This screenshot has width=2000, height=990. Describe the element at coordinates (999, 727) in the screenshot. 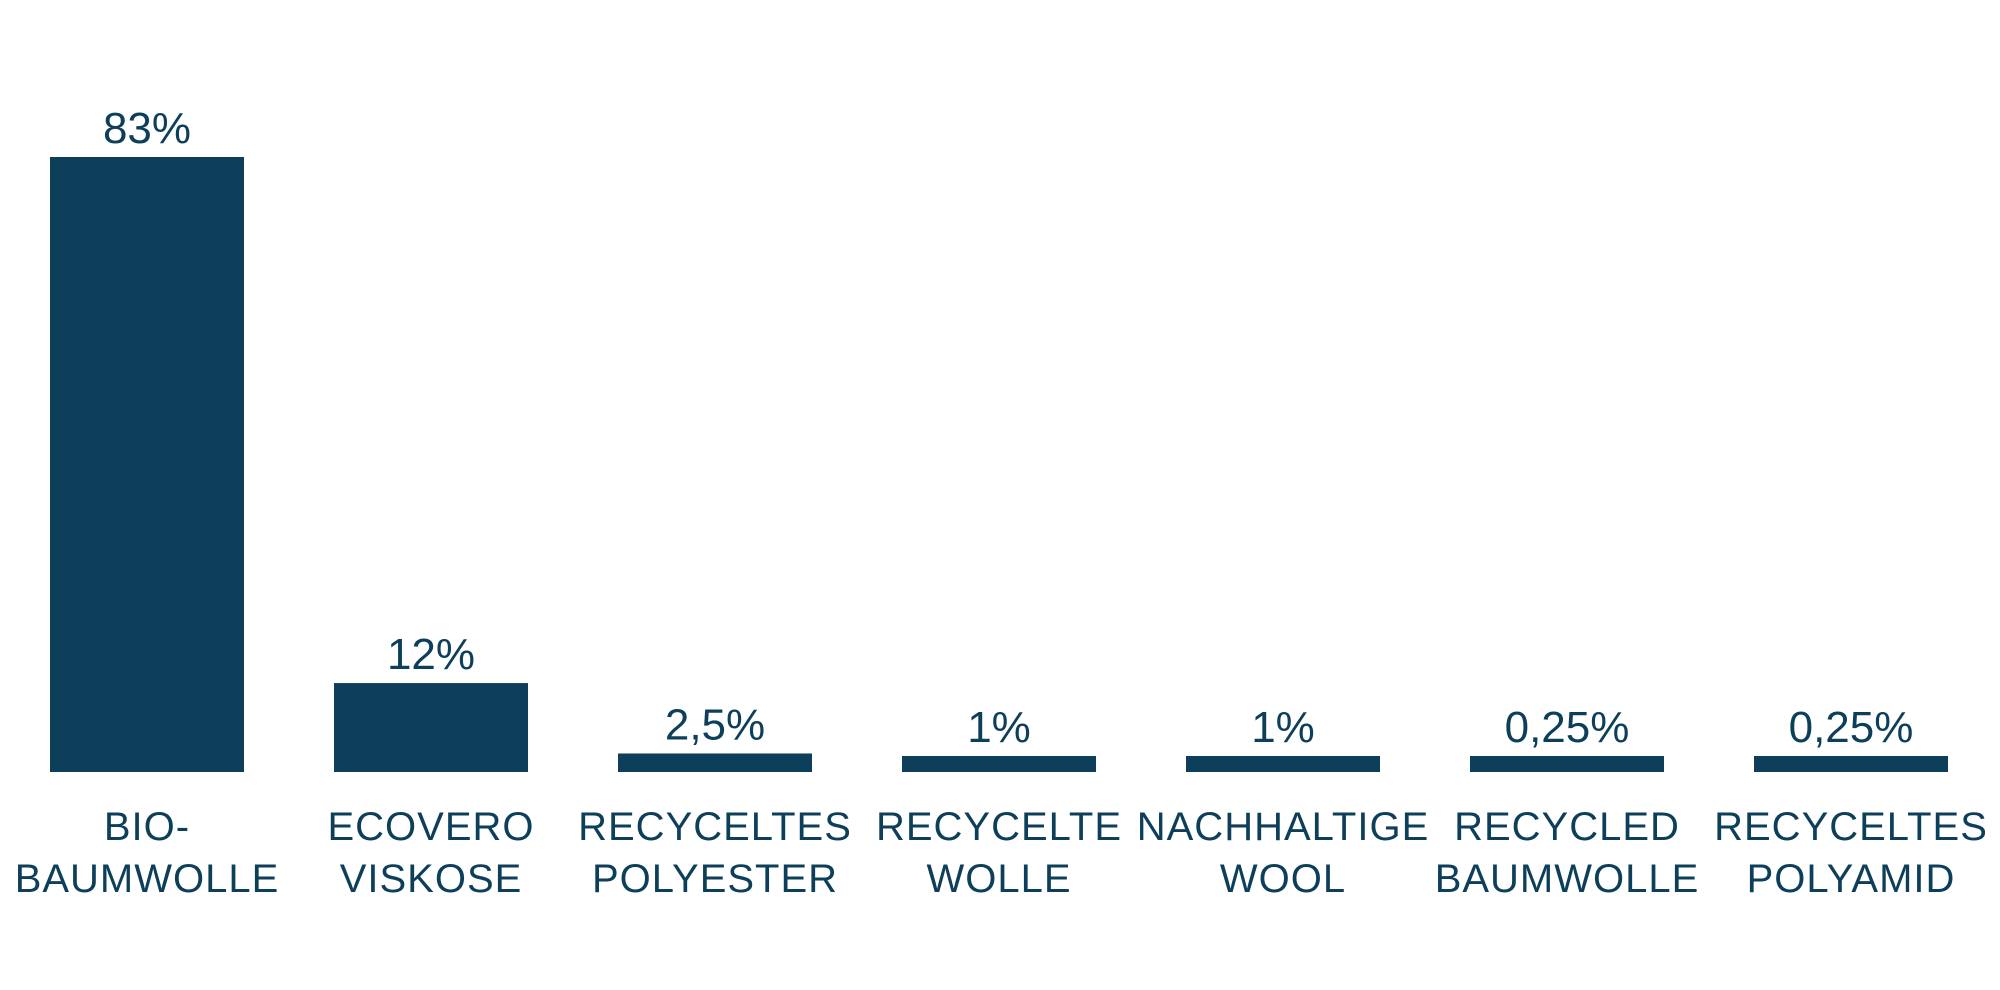

I see `value-label-3: 1%` at that location.